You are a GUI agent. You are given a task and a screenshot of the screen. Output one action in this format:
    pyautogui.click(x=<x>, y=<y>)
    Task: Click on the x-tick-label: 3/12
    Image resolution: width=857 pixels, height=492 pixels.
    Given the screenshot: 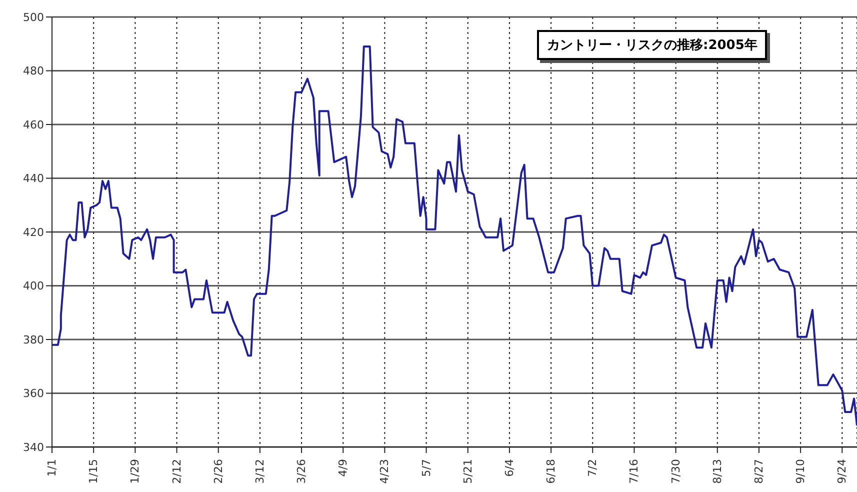 What is the action you would take?
    pyautogui.click(x=259, y=471)
    